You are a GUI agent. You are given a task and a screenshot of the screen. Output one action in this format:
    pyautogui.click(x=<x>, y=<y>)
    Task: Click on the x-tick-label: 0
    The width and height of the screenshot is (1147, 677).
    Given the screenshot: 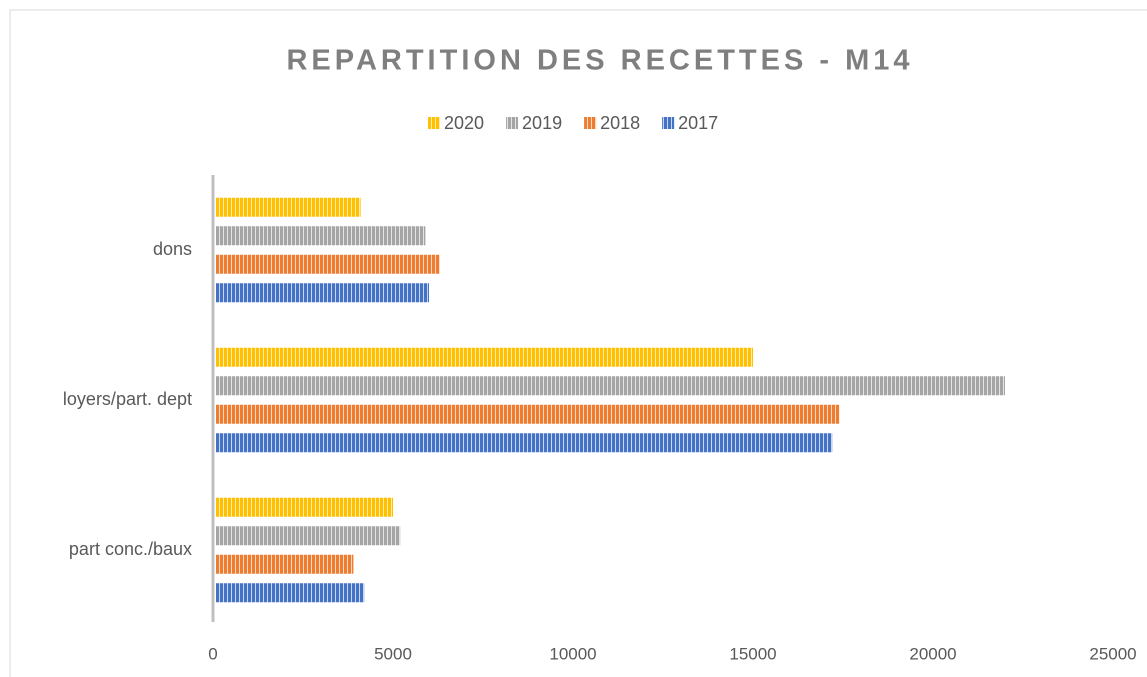 What is the action you would take?
    pyautogui.click(x=212, y=653)
    